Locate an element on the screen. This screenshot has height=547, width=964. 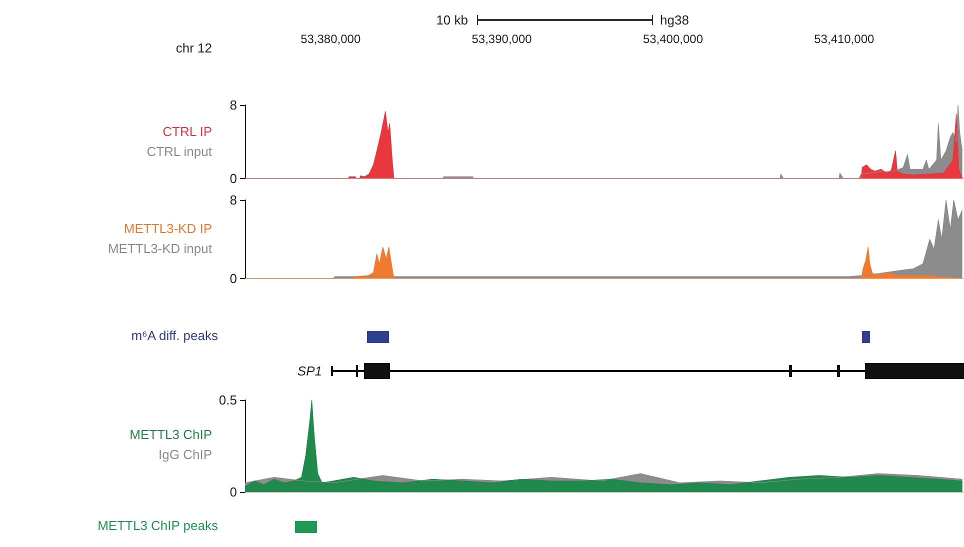
x-tick-label: 53,410,000 is located at coordinates (844, 39).